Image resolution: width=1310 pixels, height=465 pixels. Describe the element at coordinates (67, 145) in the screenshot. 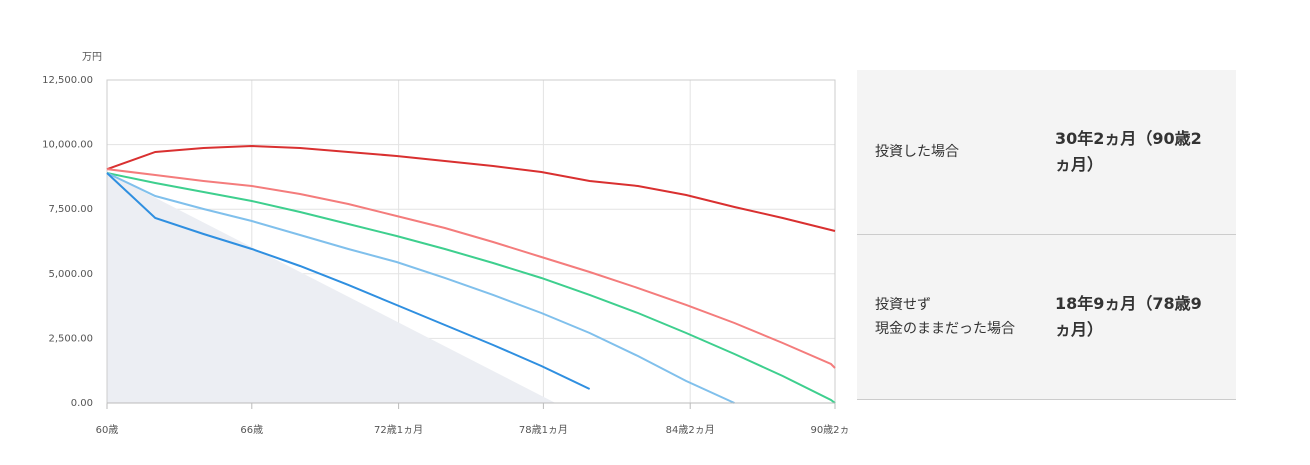

I see `y-tick-label: 10,000.00` at that location.